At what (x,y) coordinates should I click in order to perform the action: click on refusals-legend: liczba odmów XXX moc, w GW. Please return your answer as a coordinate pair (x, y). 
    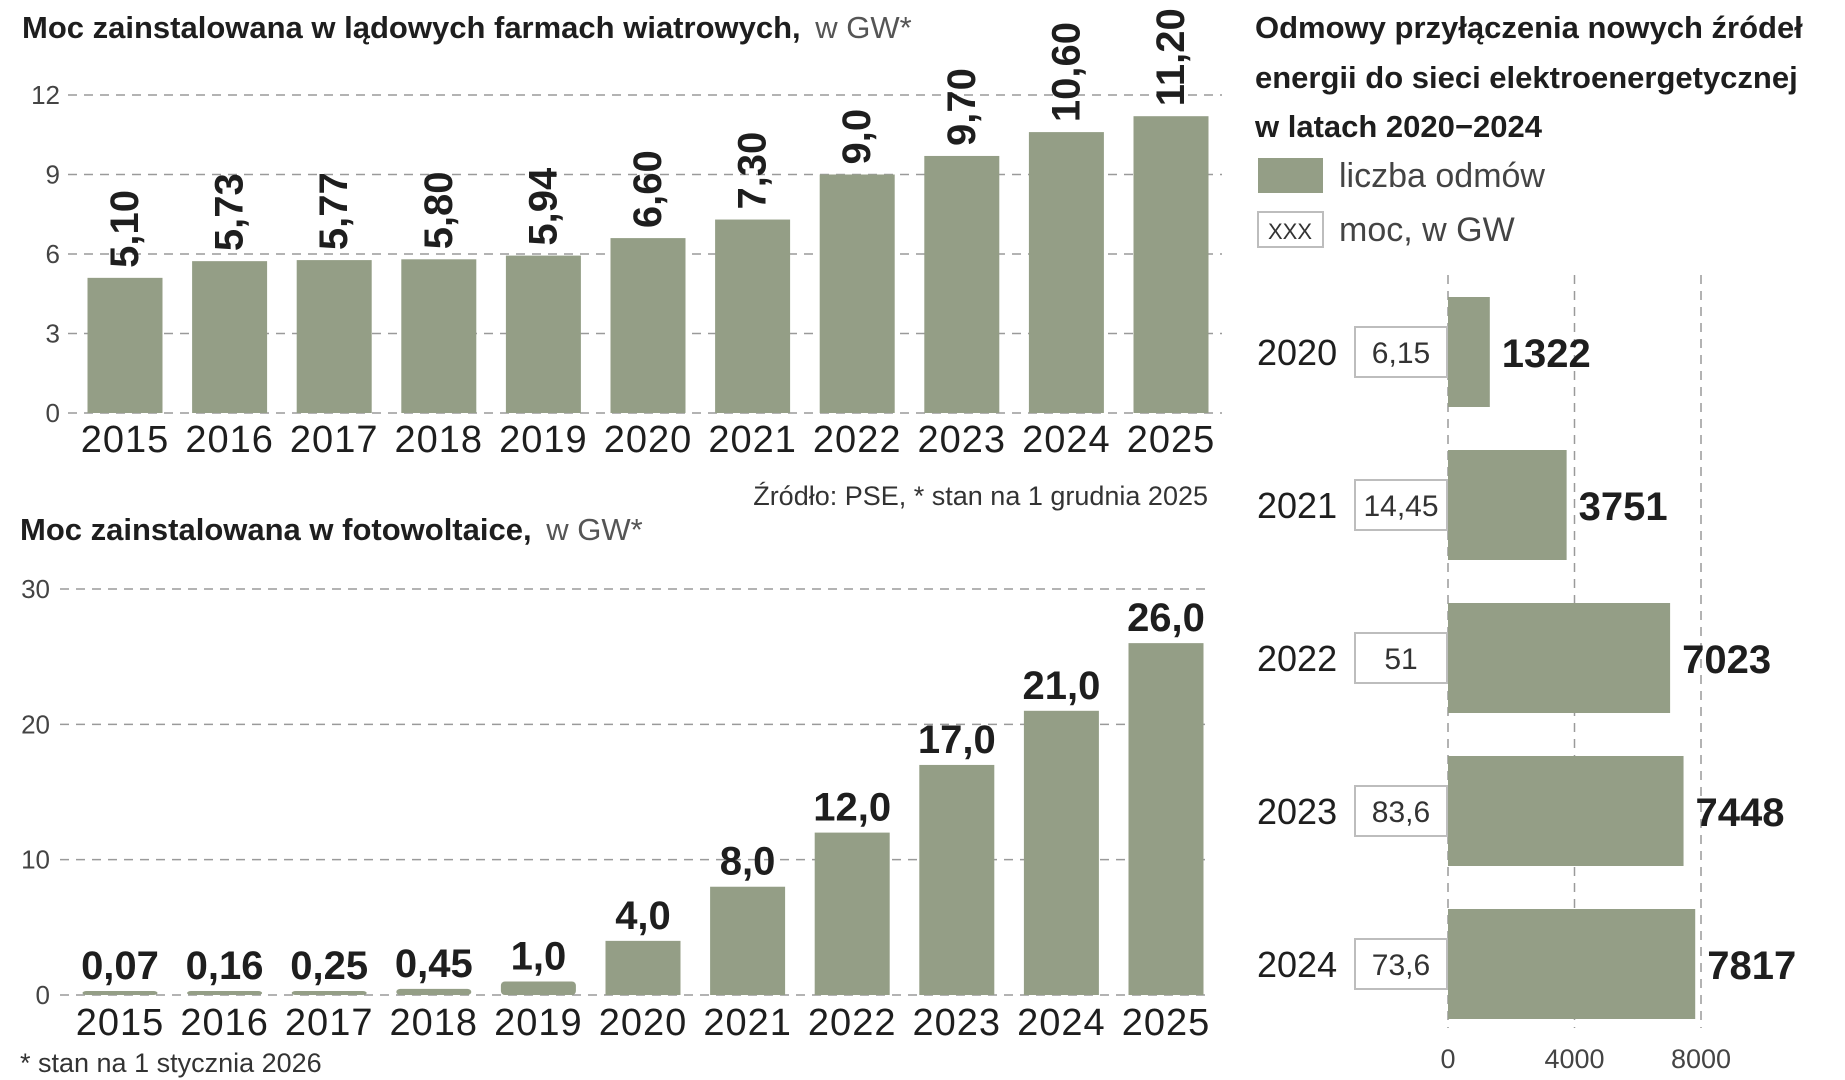
    Looking at the image, I should click on (1401, 203).